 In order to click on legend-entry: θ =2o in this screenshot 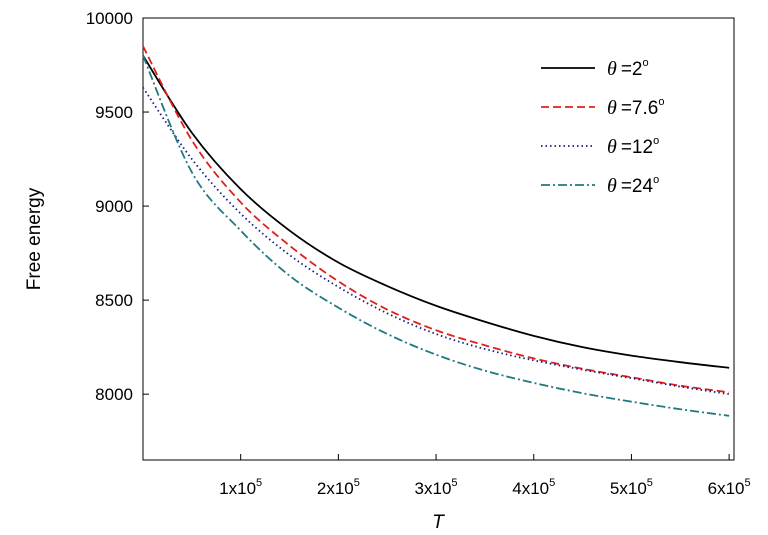, I will do `click(628, 68)`.